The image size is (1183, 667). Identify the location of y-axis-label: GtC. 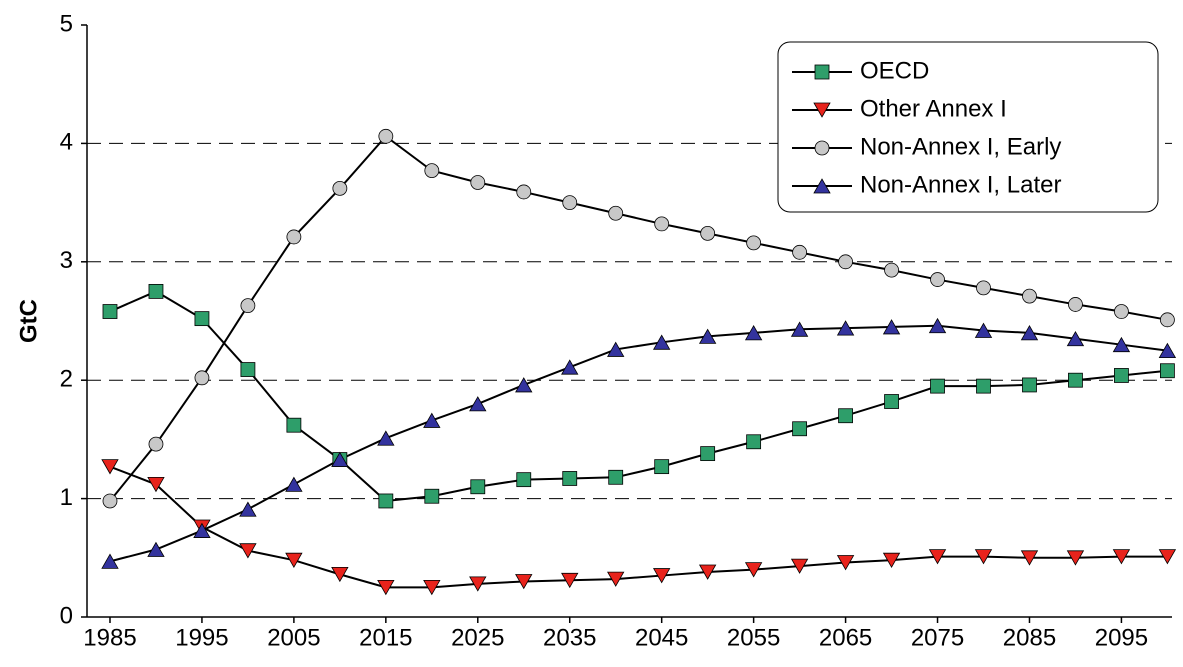
(28, 321).